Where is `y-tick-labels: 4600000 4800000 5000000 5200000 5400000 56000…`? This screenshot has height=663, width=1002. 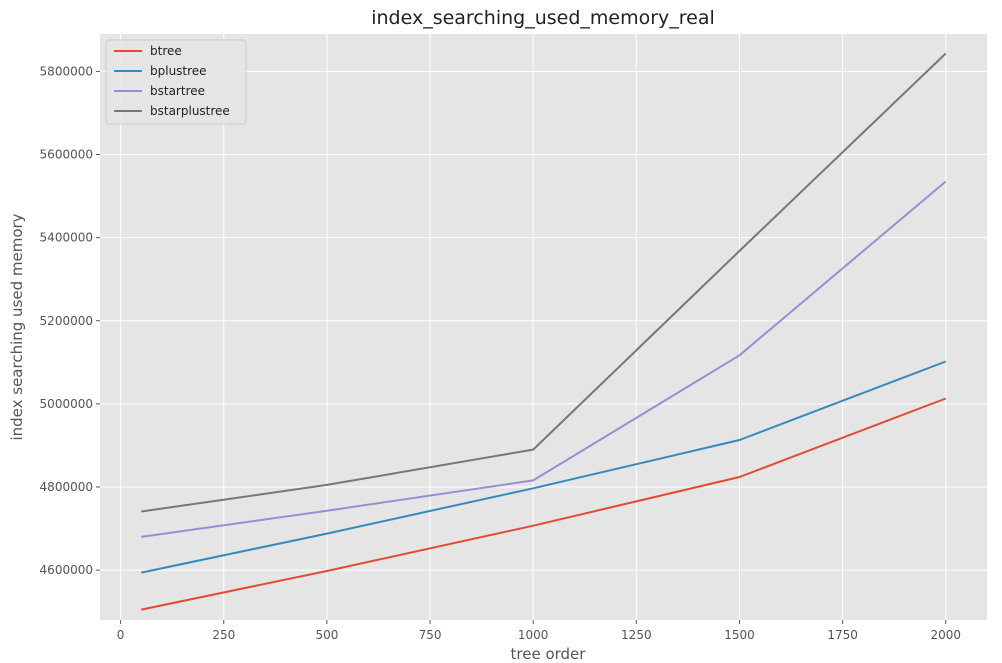
y-tick-labels: 4600000 4800000 5000000 5200000 5400000 56000… is located at coordinates (70, 320).